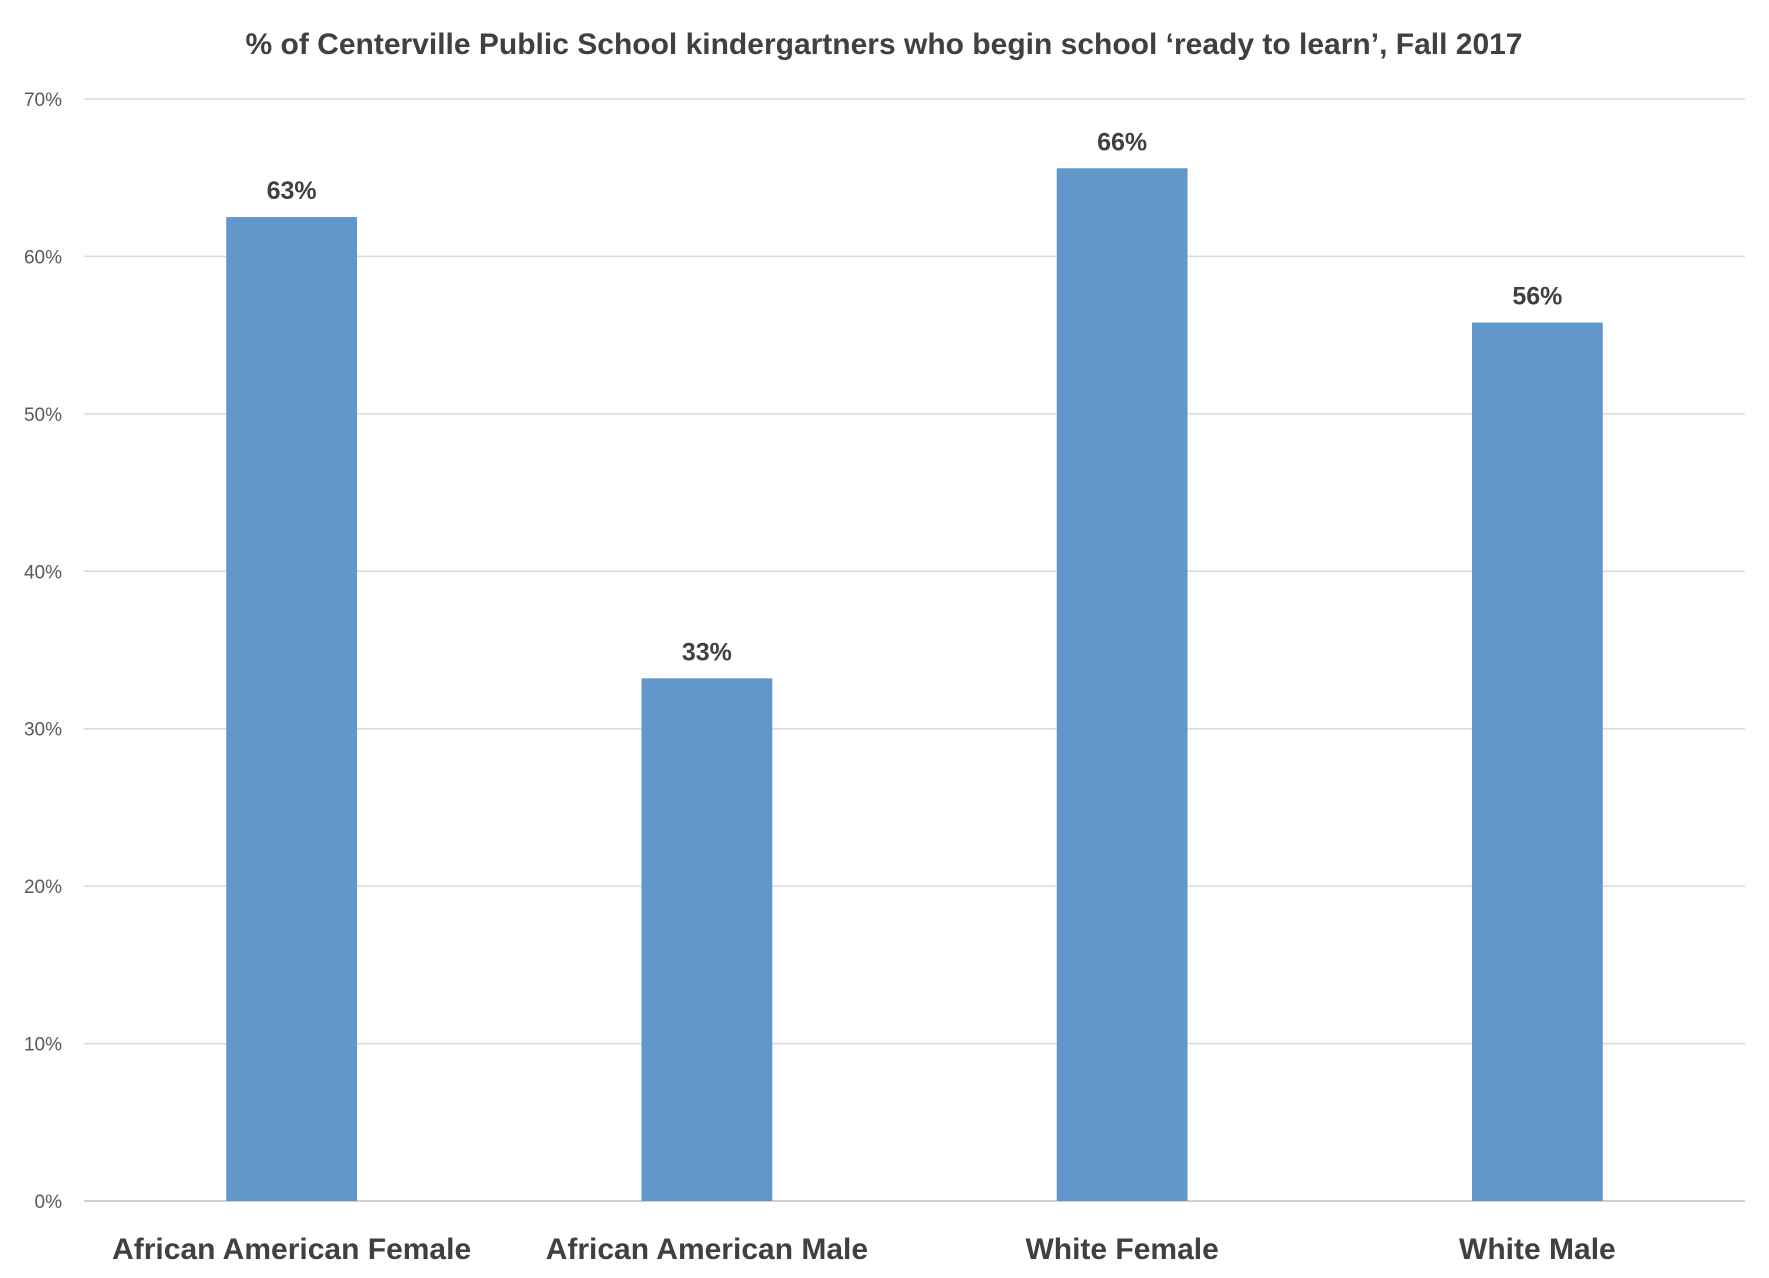 This screenshot has width=1769, height=1278. I want to click on y-tick-label: 40%, so click(43, 572).